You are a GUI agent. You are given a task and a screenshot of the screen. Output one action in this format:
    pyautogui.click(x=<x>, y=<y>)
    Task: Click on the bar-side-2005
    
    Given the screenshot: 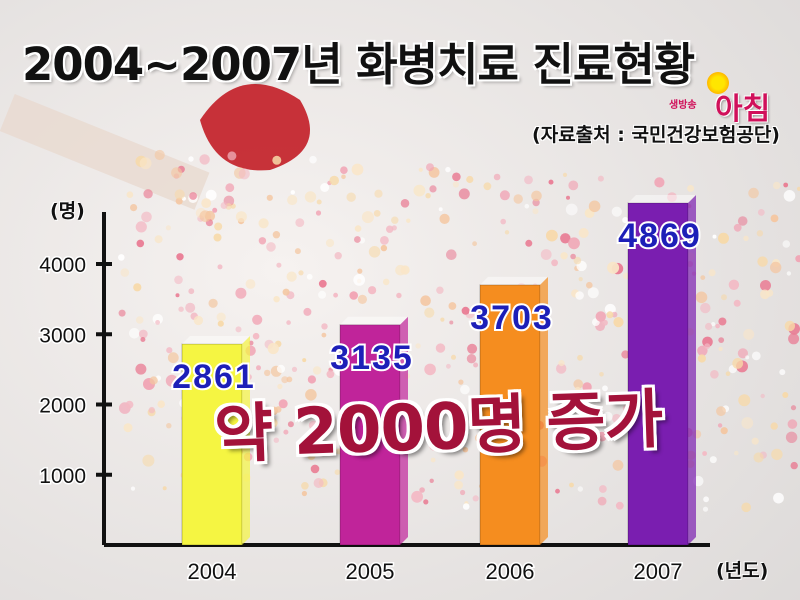 What is the action you would take?
    pyautogui.click(x=404, y=430)
    